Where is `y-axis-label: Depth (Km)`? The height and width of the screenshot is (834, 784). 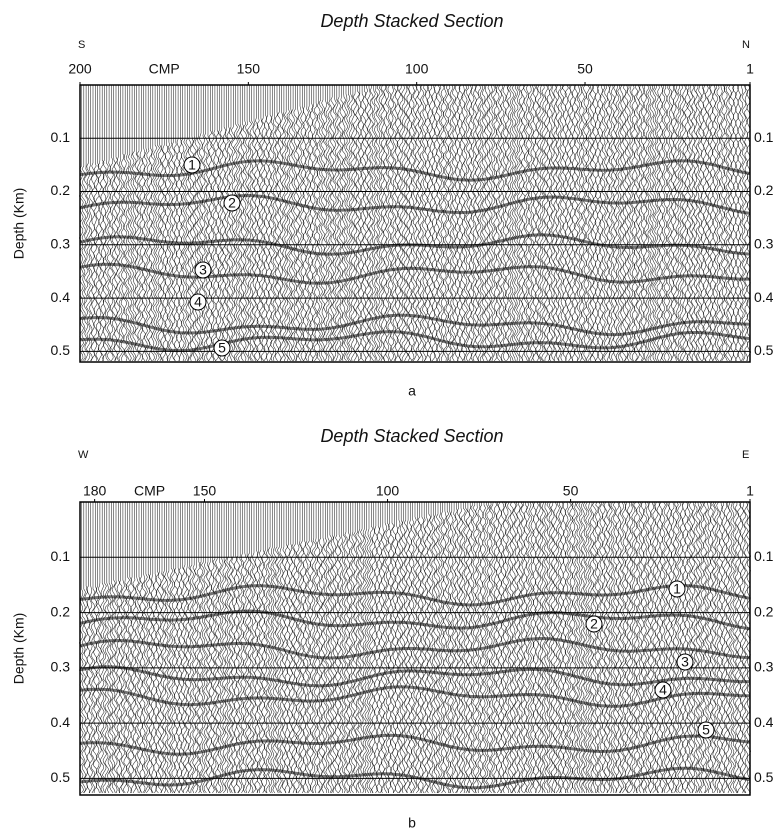
y-axis-label: Depth (Km) is located at coordinates (19, 224).